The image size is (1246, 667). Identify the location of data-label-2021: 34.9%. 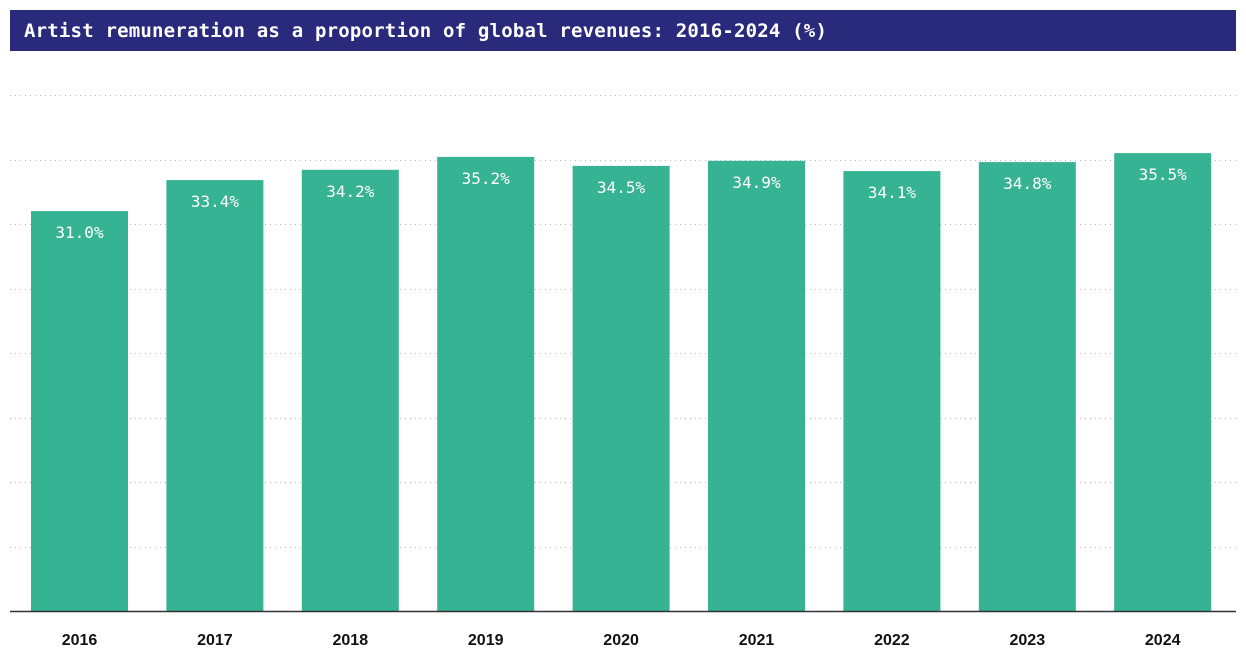
(756, 182).